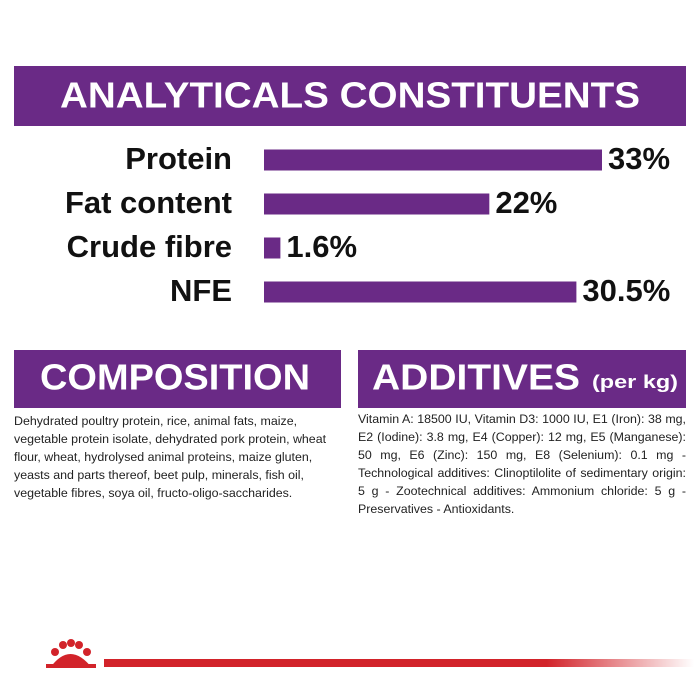 The image size is (700, 700). Describe the element at coordinates (626, 290) in the screenshot. I see `value-label: 30.5%` at that location.